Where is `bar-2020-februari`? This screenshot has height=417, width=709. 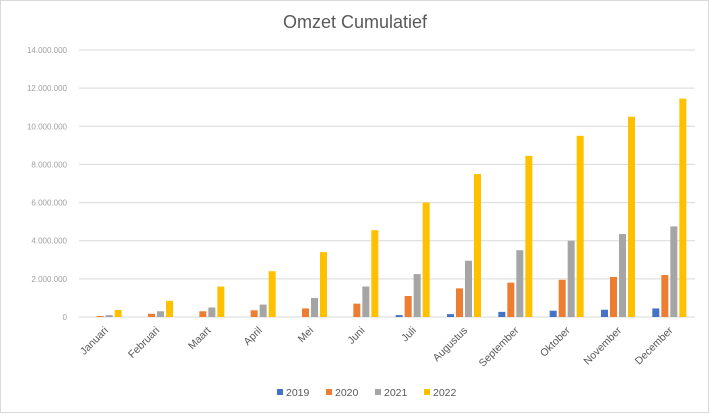
bar-2020-februari is located at coordinates (151, 315).